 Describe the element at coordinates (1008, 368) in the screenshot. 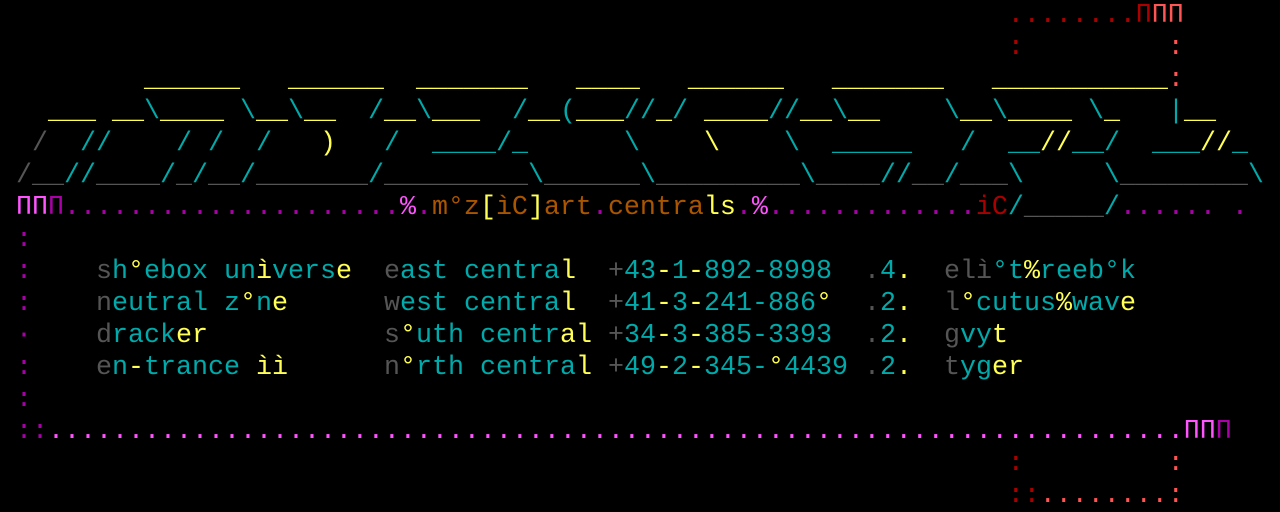

I see `sysop-handle-glyph: er` at that location.